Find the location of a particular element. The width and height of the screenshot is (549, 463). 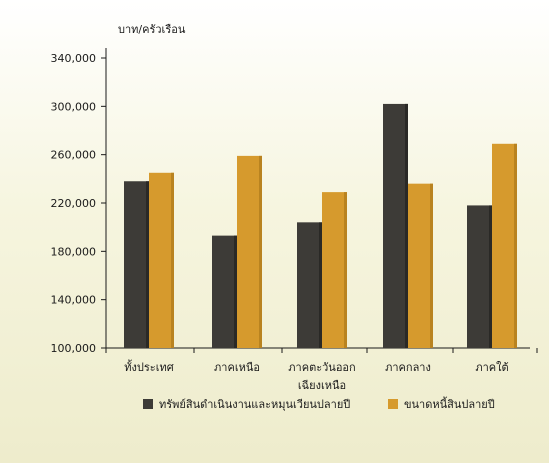

y-tick-label: 180,000 is located at coordinates (74, 251).